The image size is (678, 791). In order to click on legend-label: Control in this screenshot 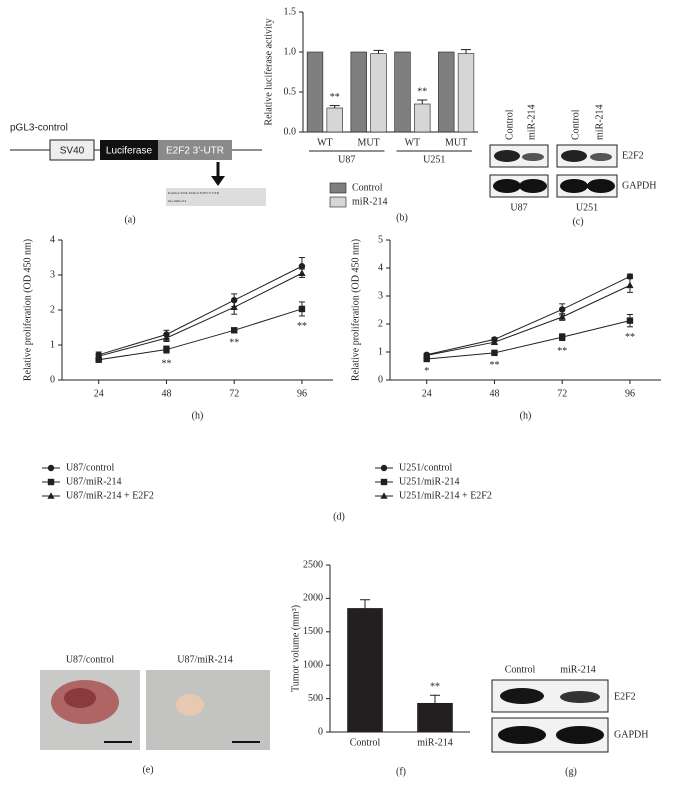, I will do `click(367, 187)`.